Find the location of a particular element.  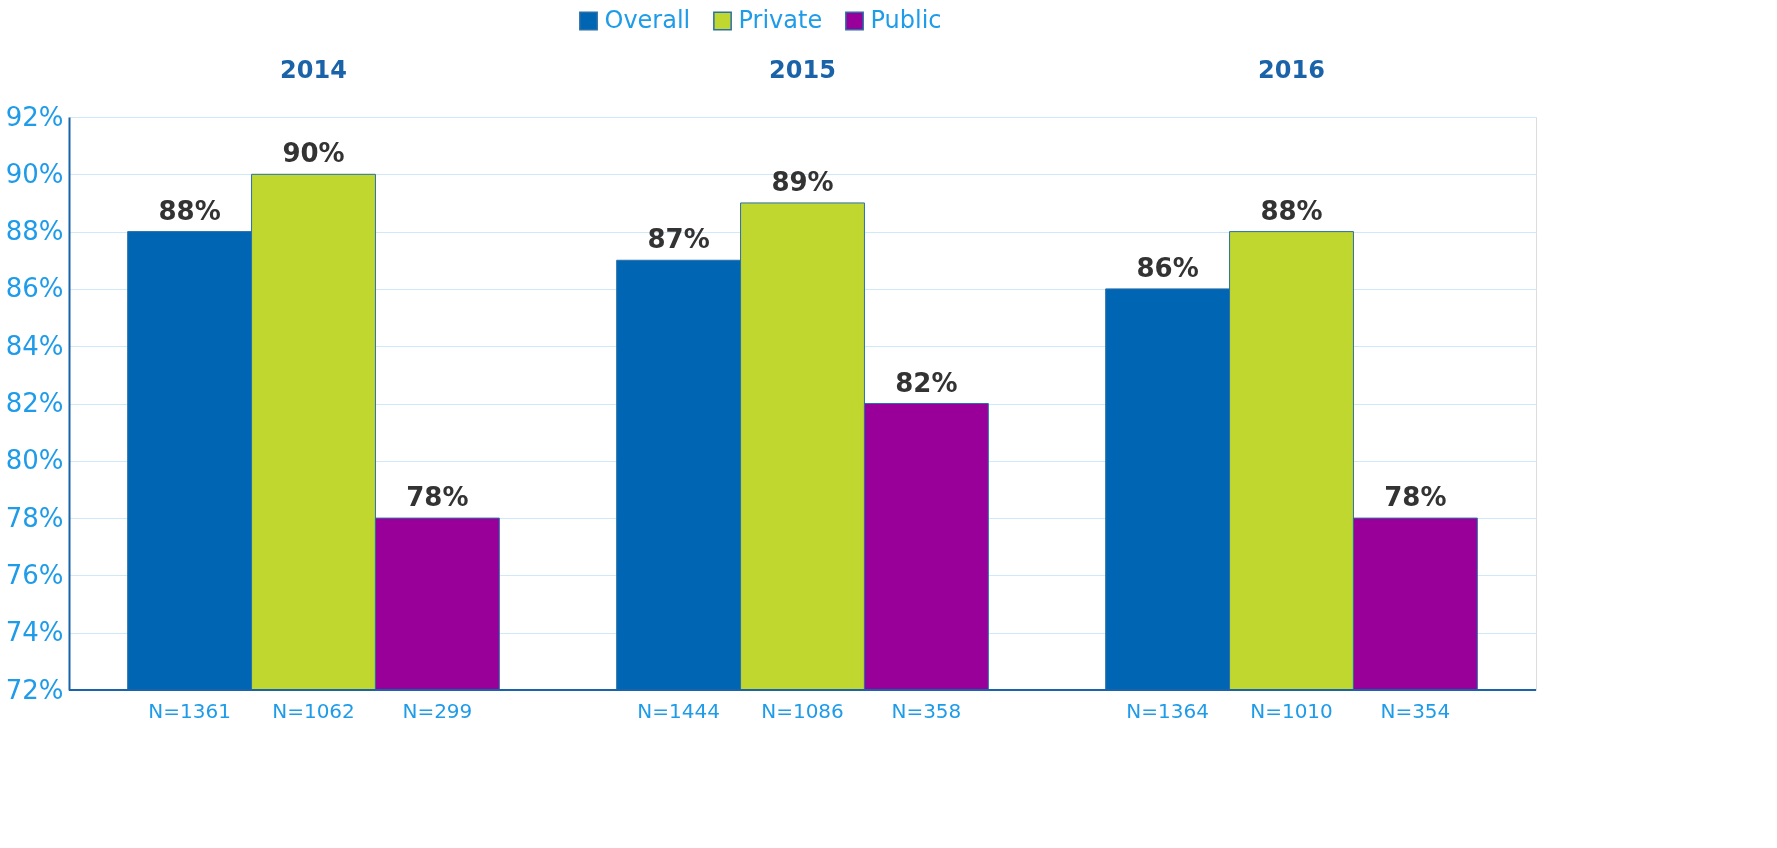

text: N=358 is located at coordinates (926, 711).